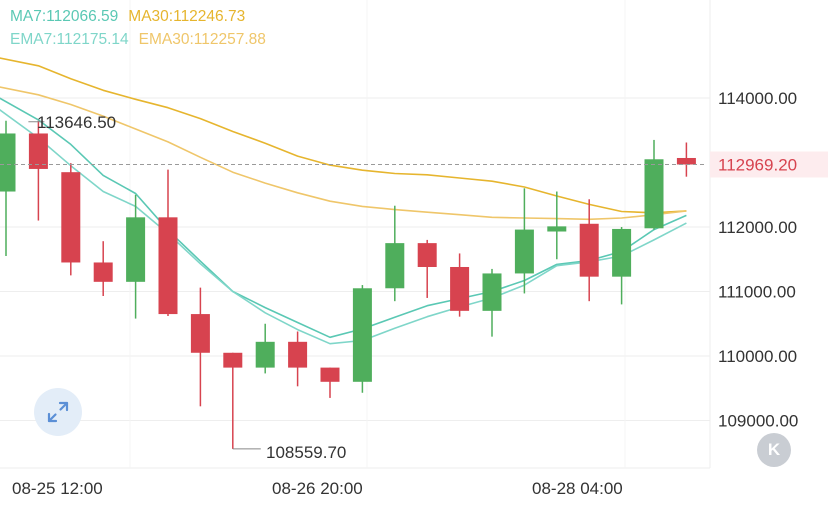 The height and width of the screenshot is (506, 828). What do you see at coordinates (757, 292) in the screenshot?
I see `y-tick-label: 111000.00` at bounding box center [757, 292].